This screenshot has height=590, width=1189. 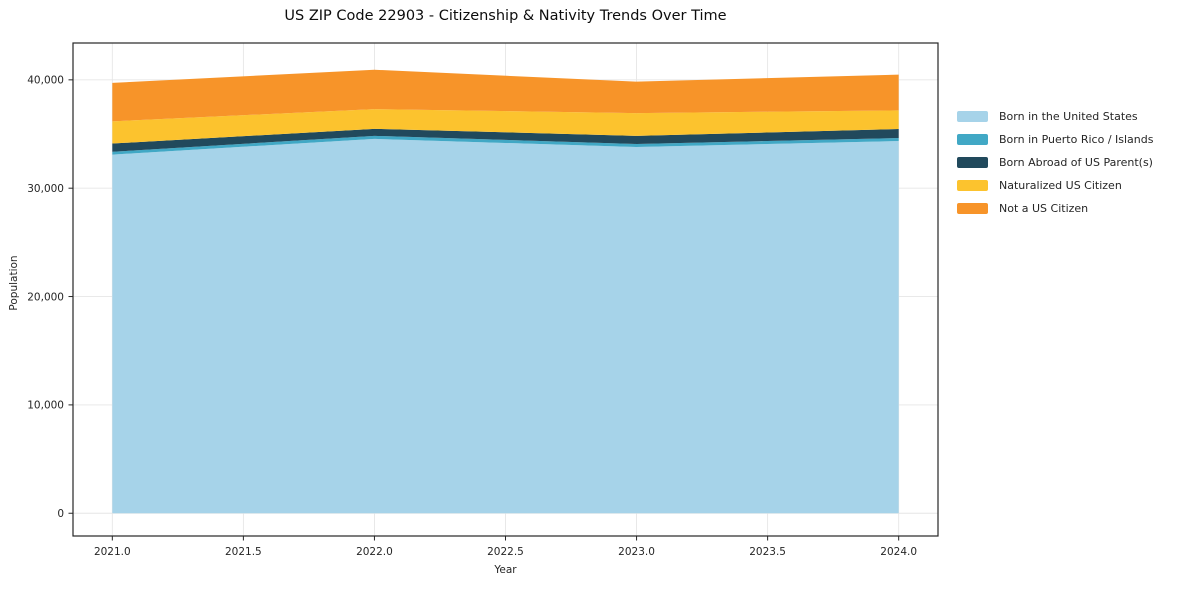 I want to click on x-tick-label: 2022.5, so click(x=505, y=552).